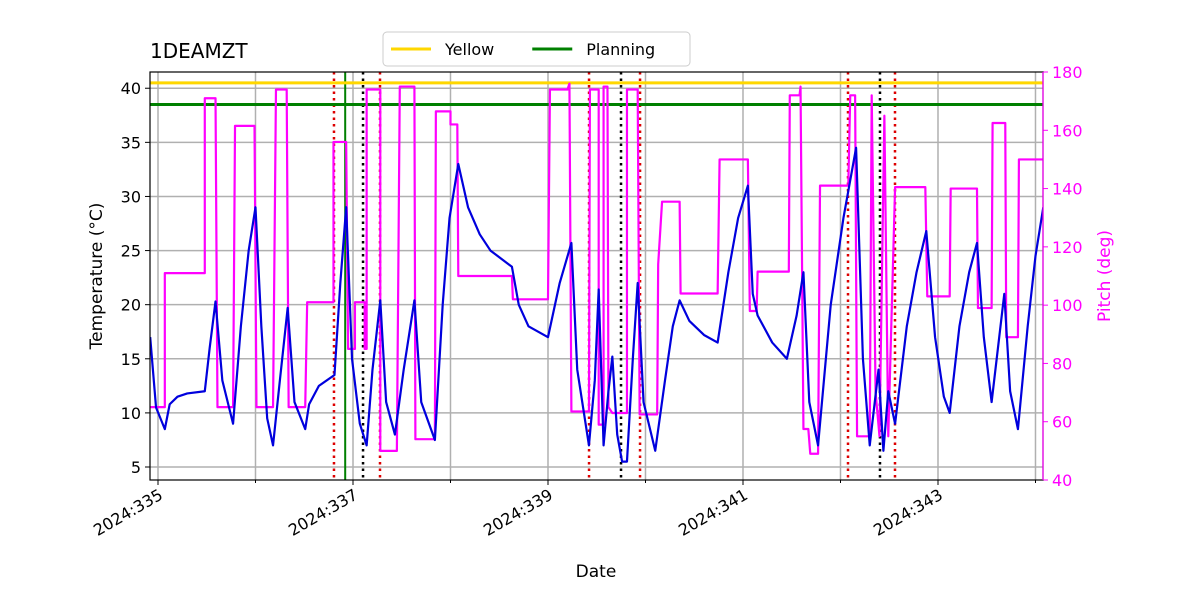 The height and width of the screenshot is (604, 1200). What do you see at coordinates (97, 277) in the screenshot?
I see `y-axis-label: Temperature (°C)` at bounding box center [97, 277].